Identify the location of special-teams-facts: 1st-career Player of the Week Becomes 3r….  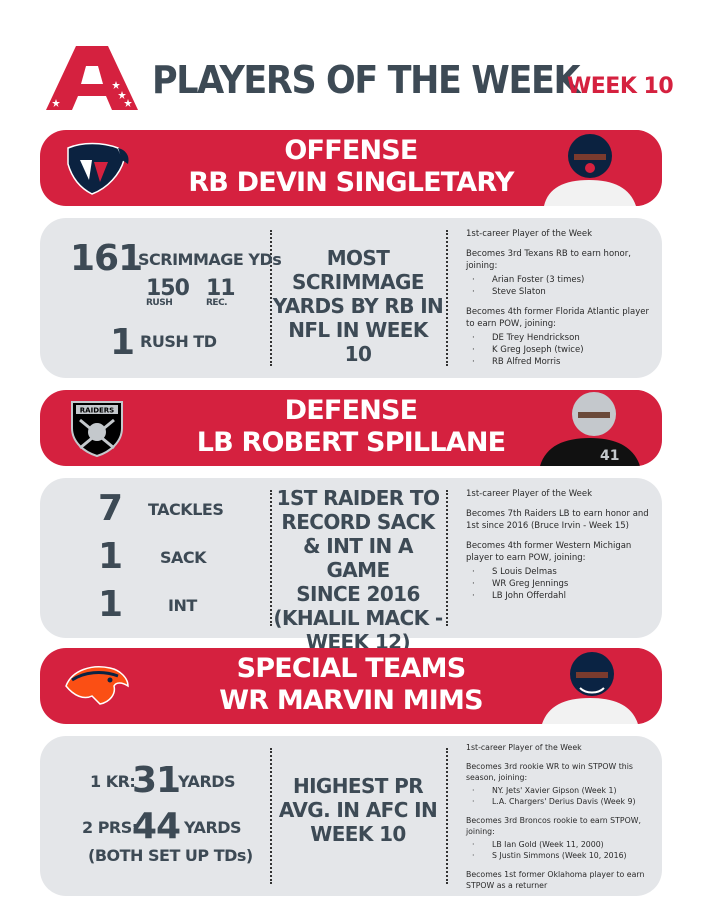
(560, 820).